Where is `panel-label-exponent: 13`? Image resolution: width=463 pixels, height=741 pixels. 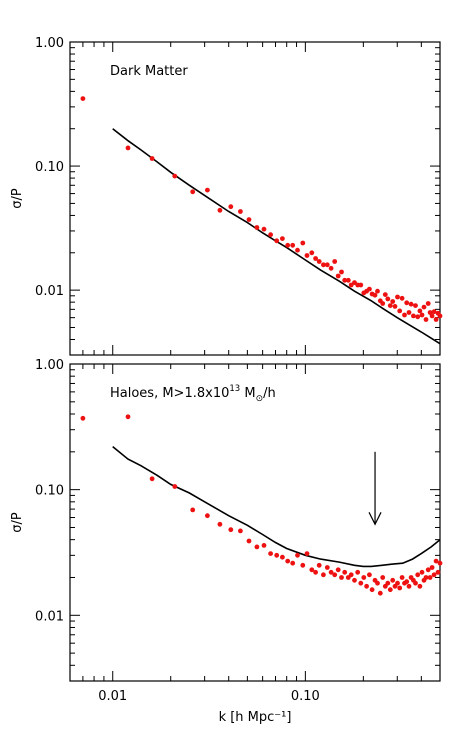
panel-label-exponent: 13 is located at coordinates (234, 389).